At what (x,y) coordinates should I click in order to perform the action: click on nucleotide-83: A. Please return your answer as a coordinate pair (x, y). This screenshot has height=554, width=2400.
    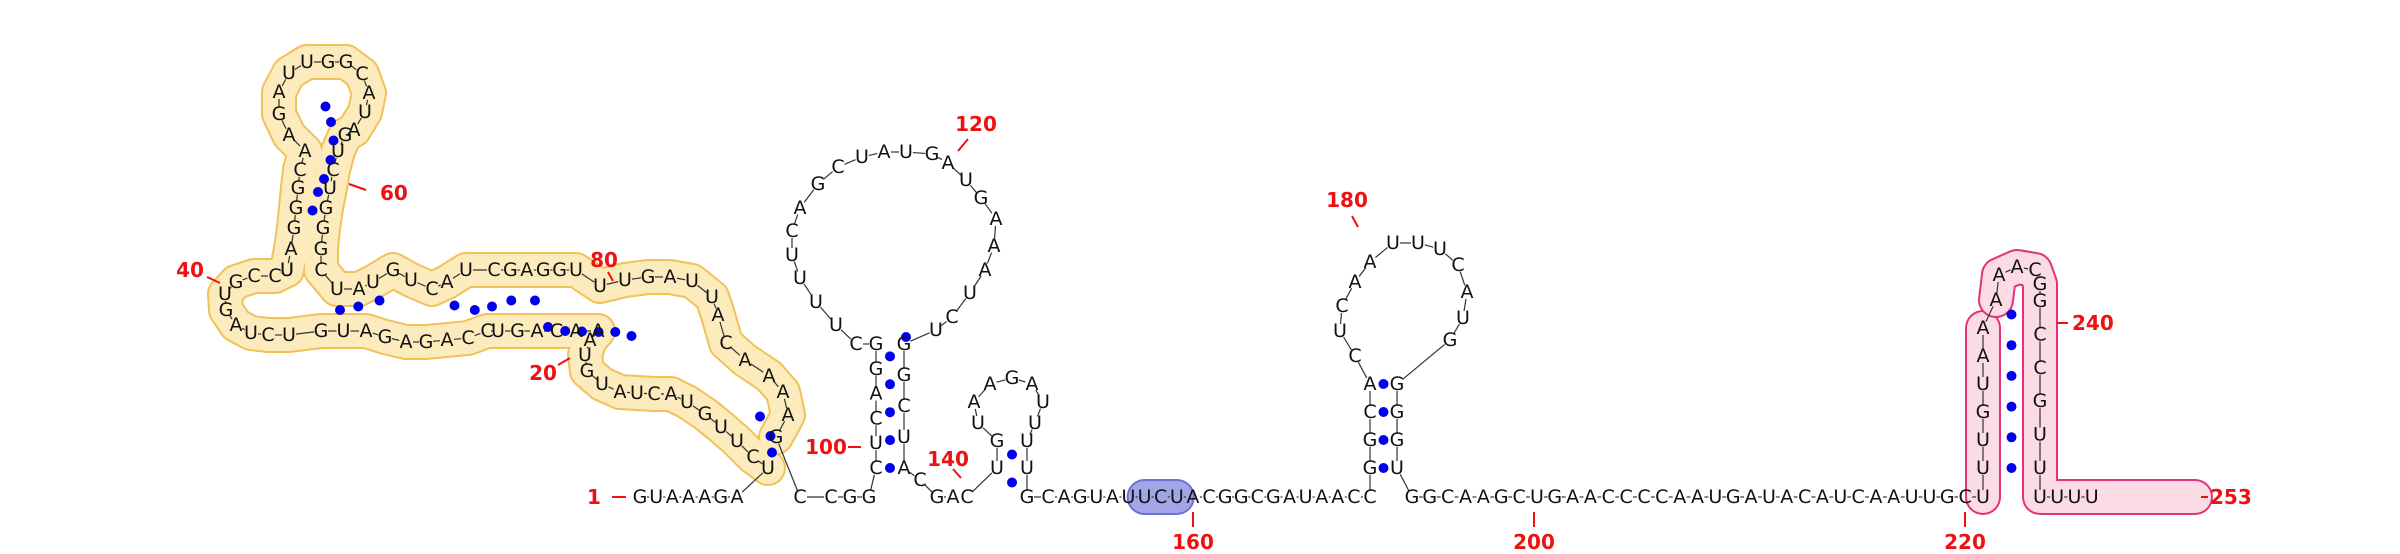
    Looking at the image, I should click on (526, 270).